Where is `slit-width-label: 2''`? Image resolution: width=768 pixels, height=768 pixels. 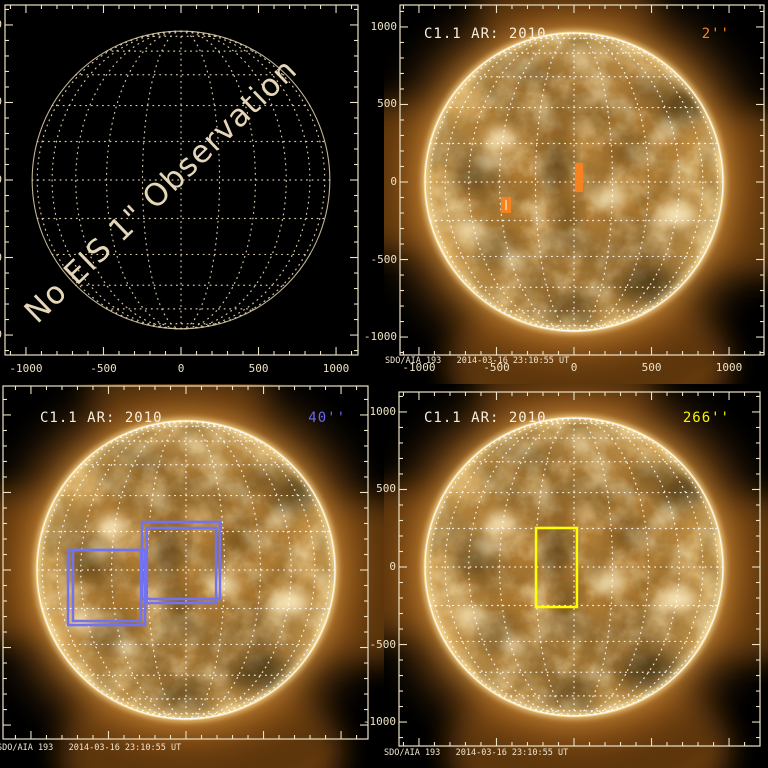 slit-width-label: 2'' is located at coordinates (715, 34).